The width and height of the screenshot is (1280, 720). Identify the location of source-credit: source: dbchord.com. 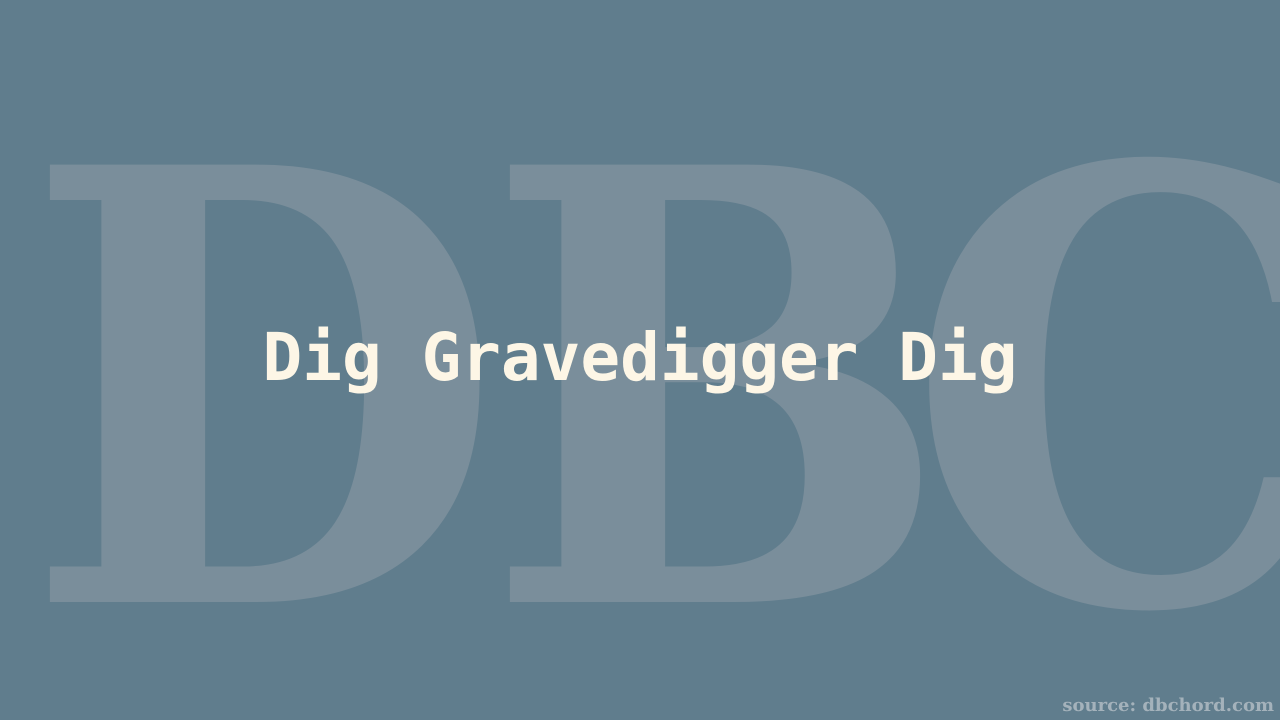
(1168, 705).